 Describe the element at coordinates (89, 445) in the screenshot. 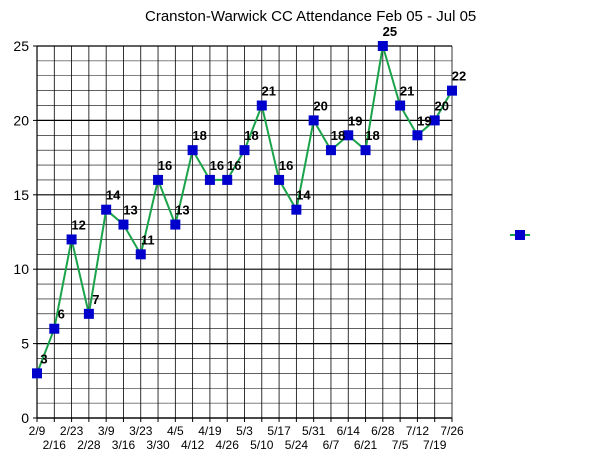

I see `x-tick-label: 2/28` at that location.